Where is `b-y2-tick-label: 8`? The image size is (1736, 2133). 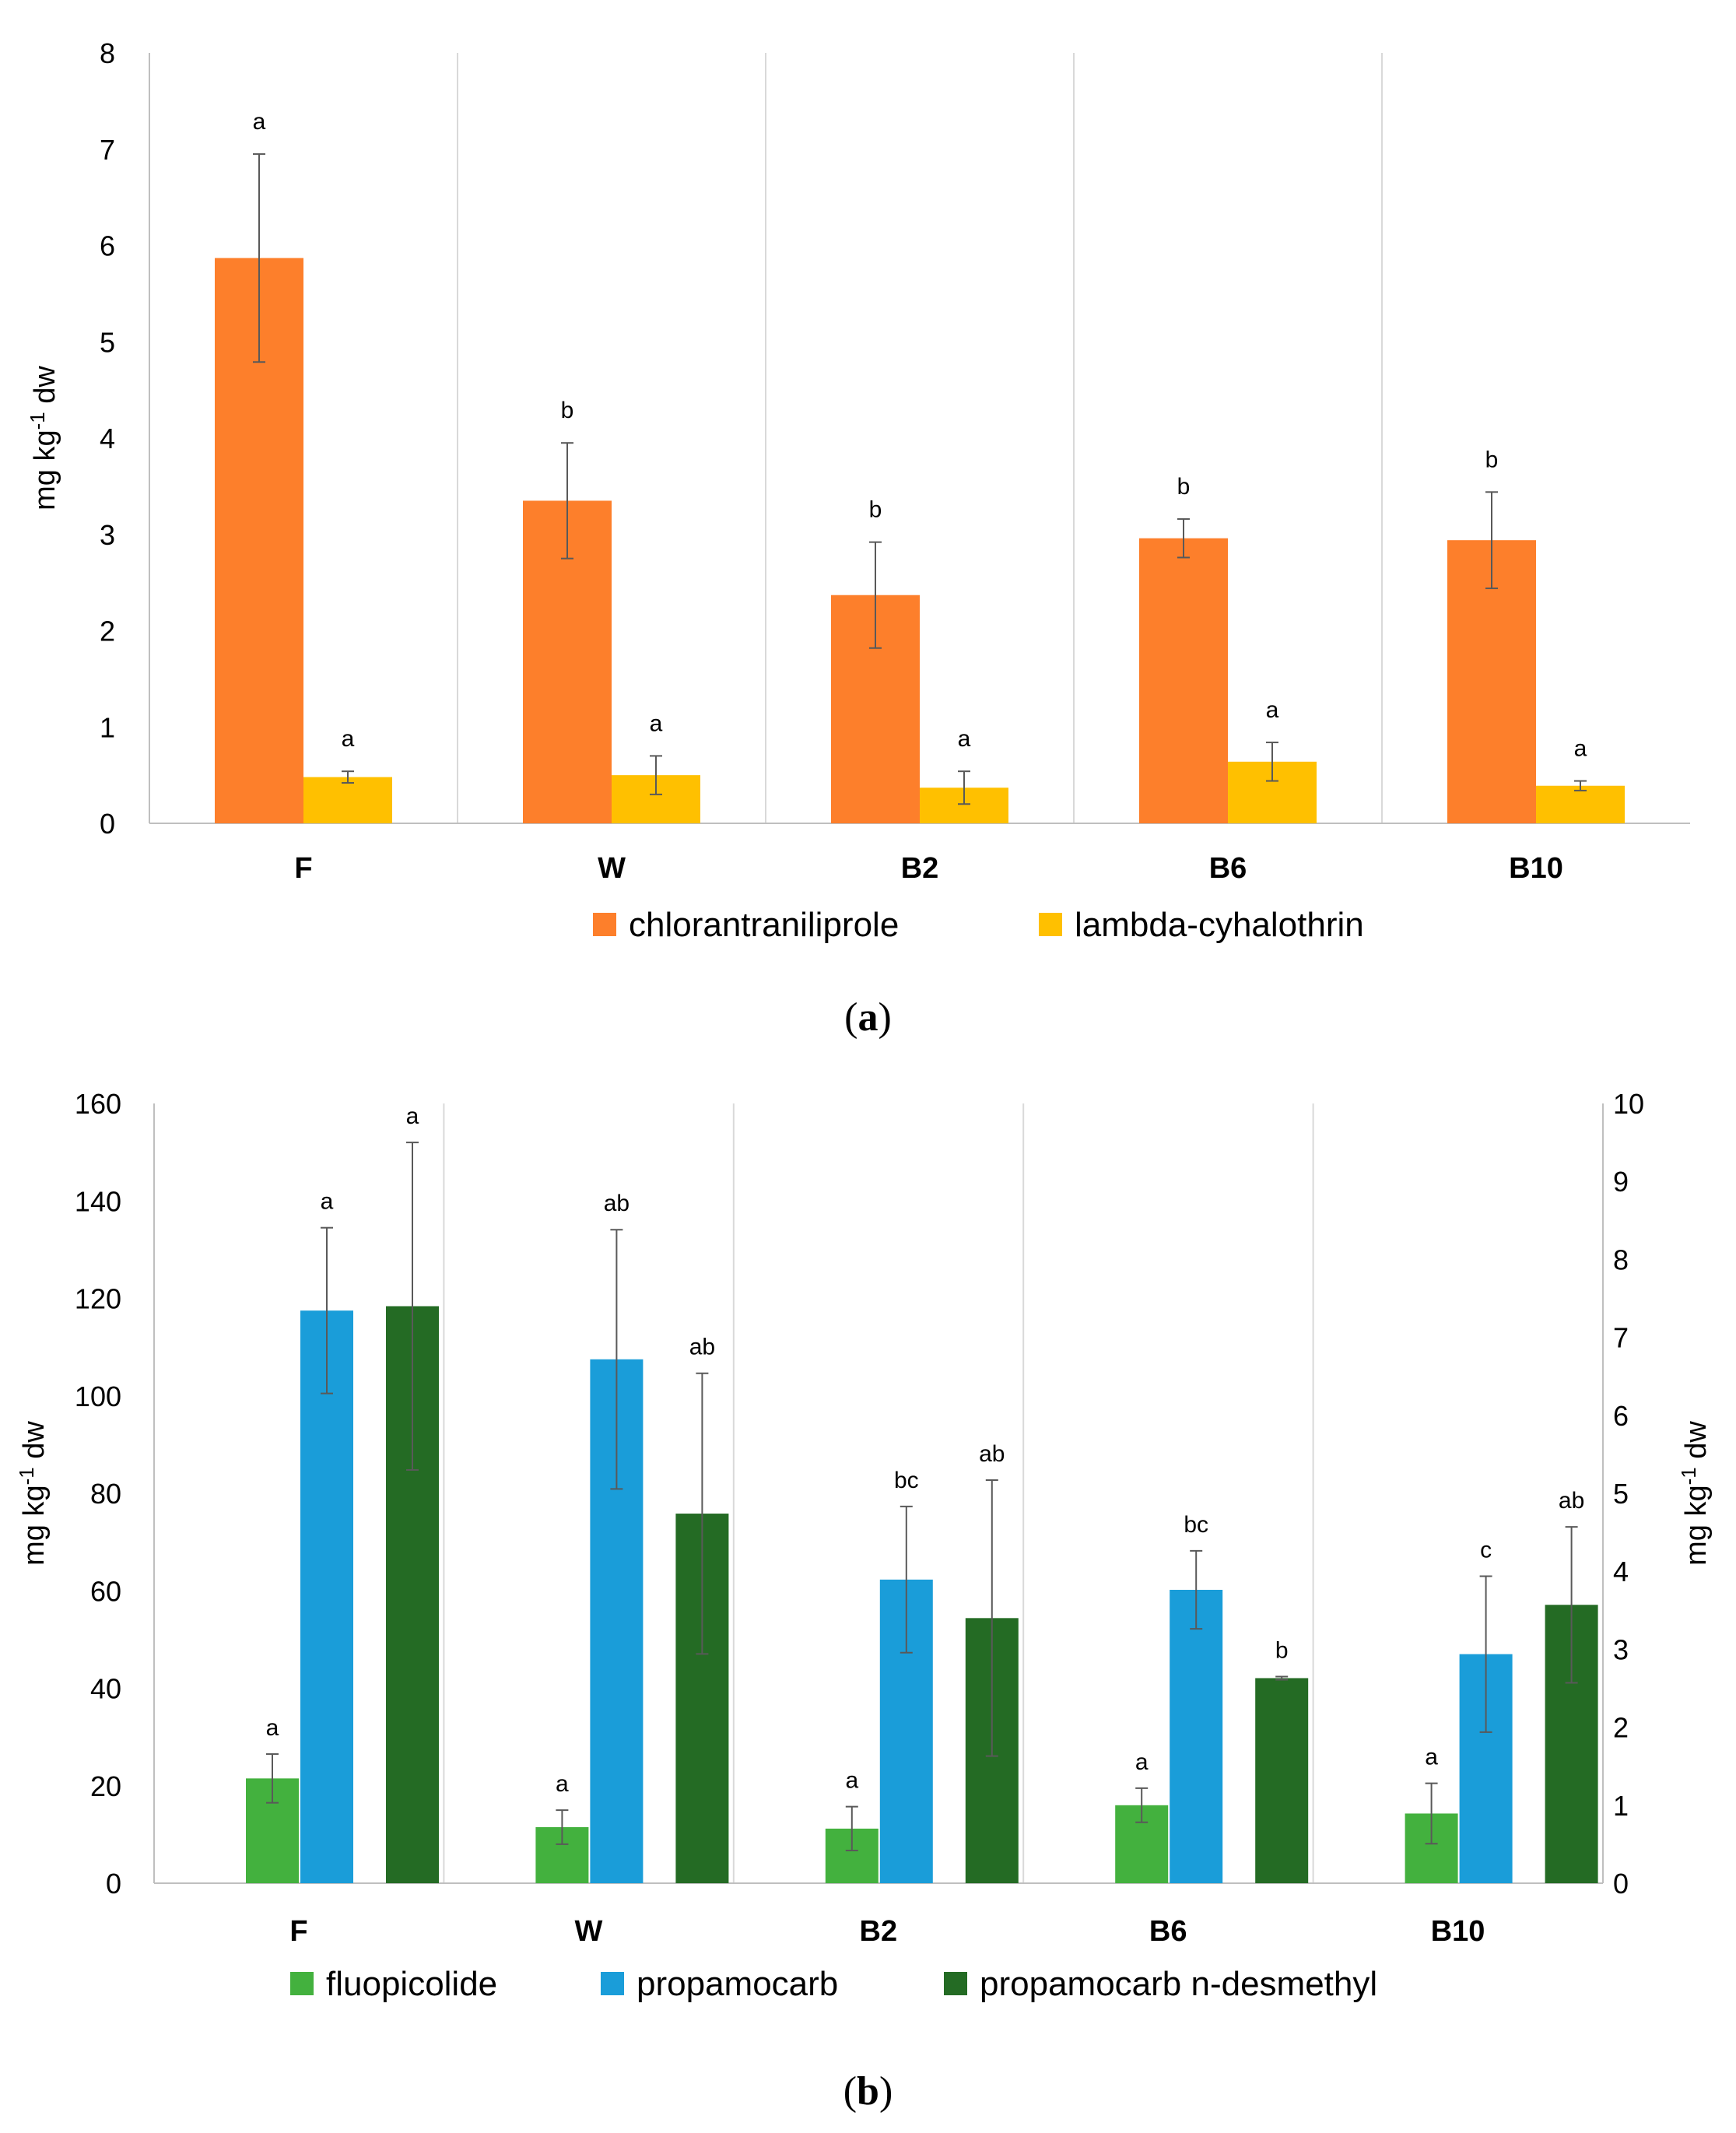
b-y2-tick-label: 8 is located at coordinates (1621, 1259).